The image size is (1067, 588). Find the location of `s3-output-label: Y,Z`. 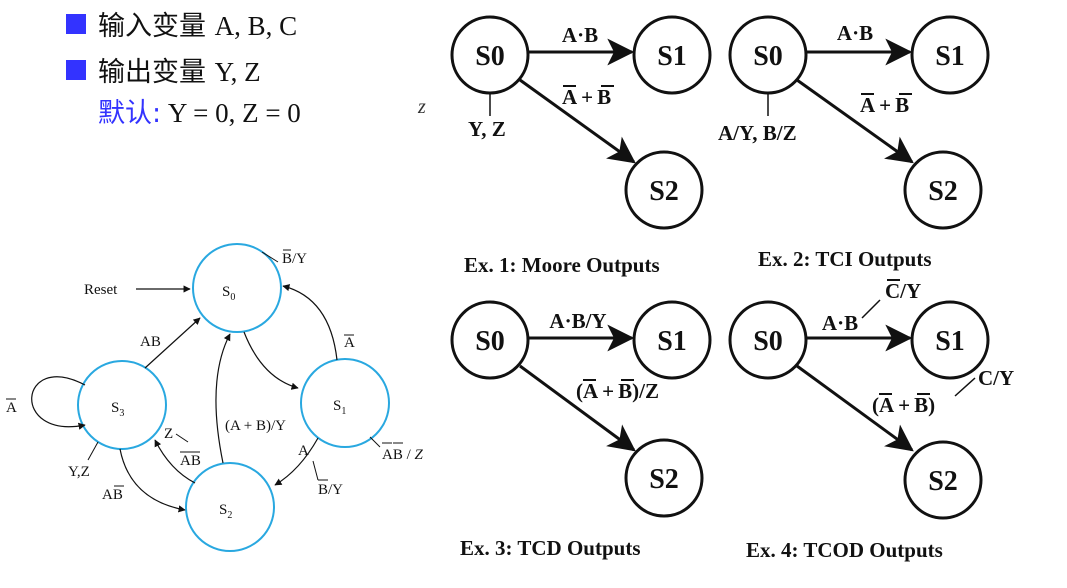

s3-output-label: Y,Z is located at coordinates (79, 472).